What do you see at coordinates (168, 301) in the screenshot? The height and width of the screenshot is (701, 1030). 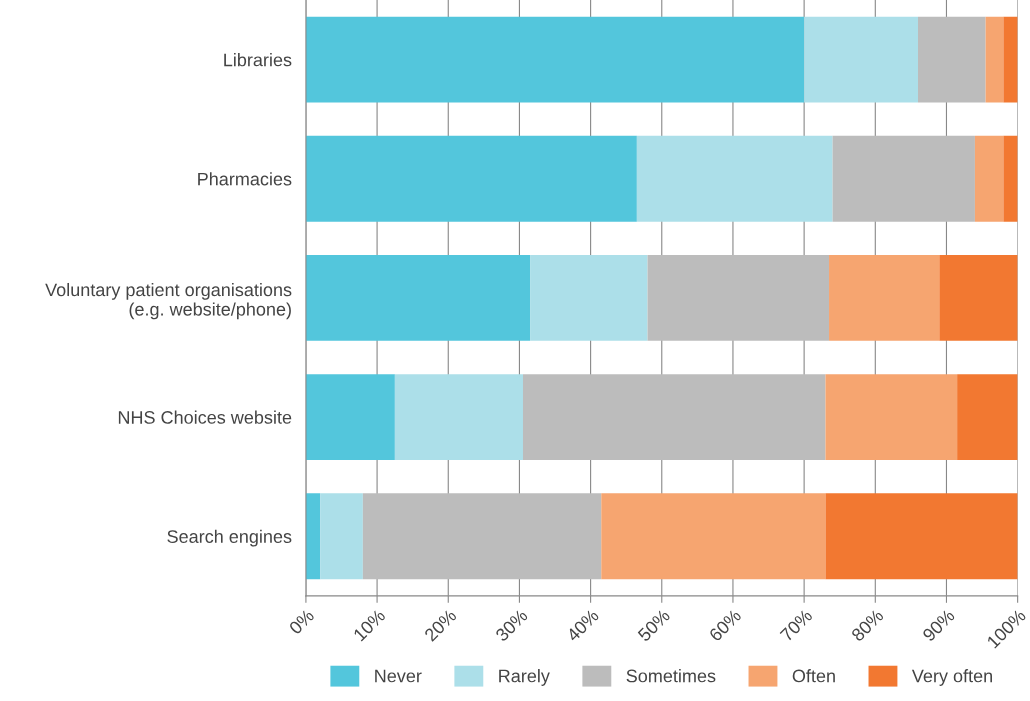 I see `y-tick-label: Voluntary patient organisations (e.g. website/phone)` at bounding box center [168, 301].